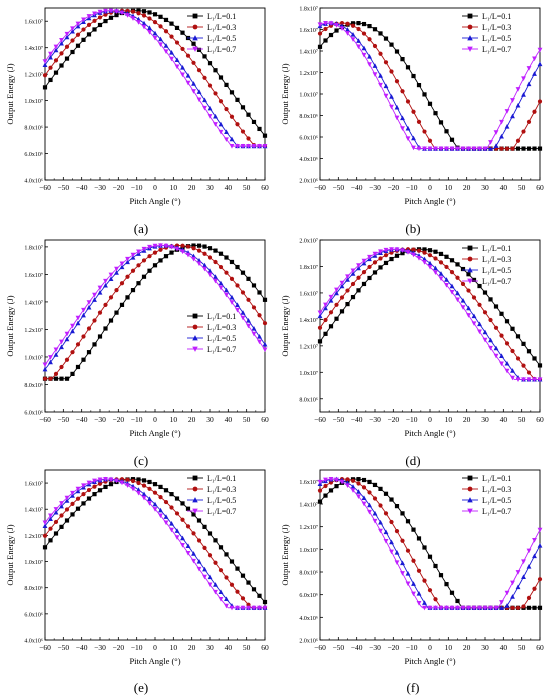 This screenshot has height=699, width=550. Describe the element at coordinates (33, 386) in the screenshot. I see `y-tick-label: 8.0x10⁶` at that location.